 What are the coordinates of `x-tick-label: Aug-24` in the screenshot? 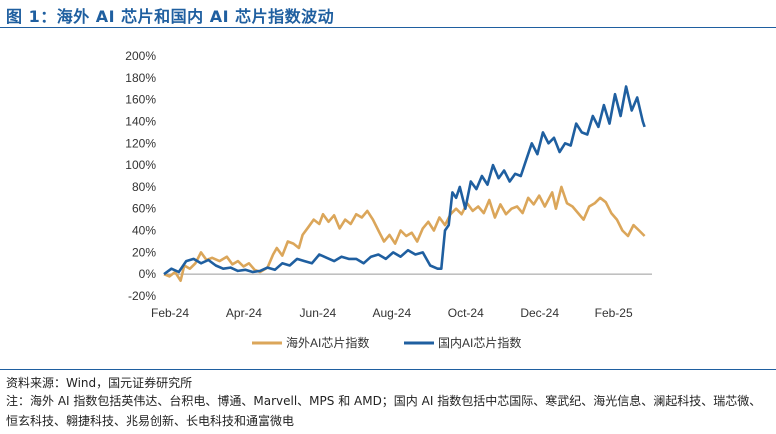 It's located at (391, 313).